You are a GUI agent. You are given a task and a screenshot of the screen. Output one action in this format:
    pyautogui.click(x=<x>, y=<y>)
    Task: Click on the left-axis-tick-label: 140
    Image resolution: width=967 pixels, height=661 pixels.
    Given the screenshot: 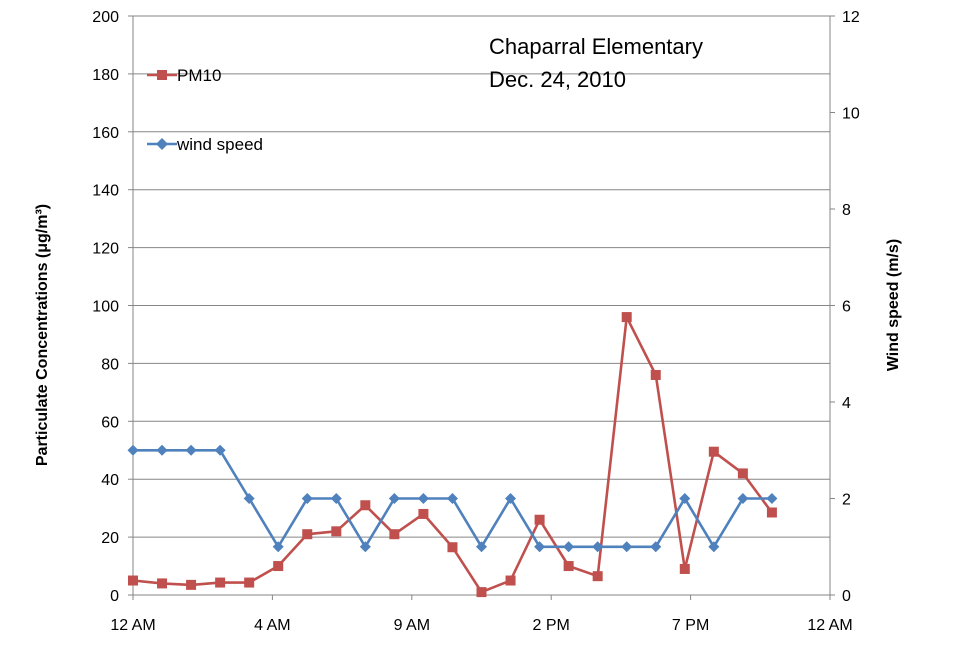 What is the action you would take?
    pyautogui.click(x=105, y=191)
    